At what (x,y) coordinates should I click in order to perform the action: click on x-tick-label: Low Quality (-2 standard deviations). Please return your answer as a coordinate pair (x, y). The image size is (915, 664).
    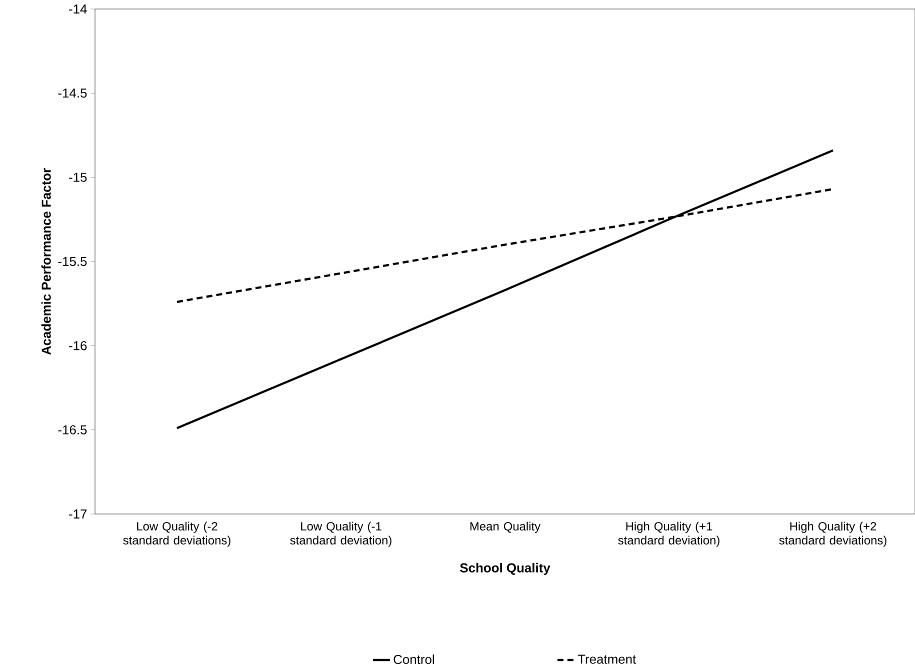
    Looking at the image, I should click on (176, 534).